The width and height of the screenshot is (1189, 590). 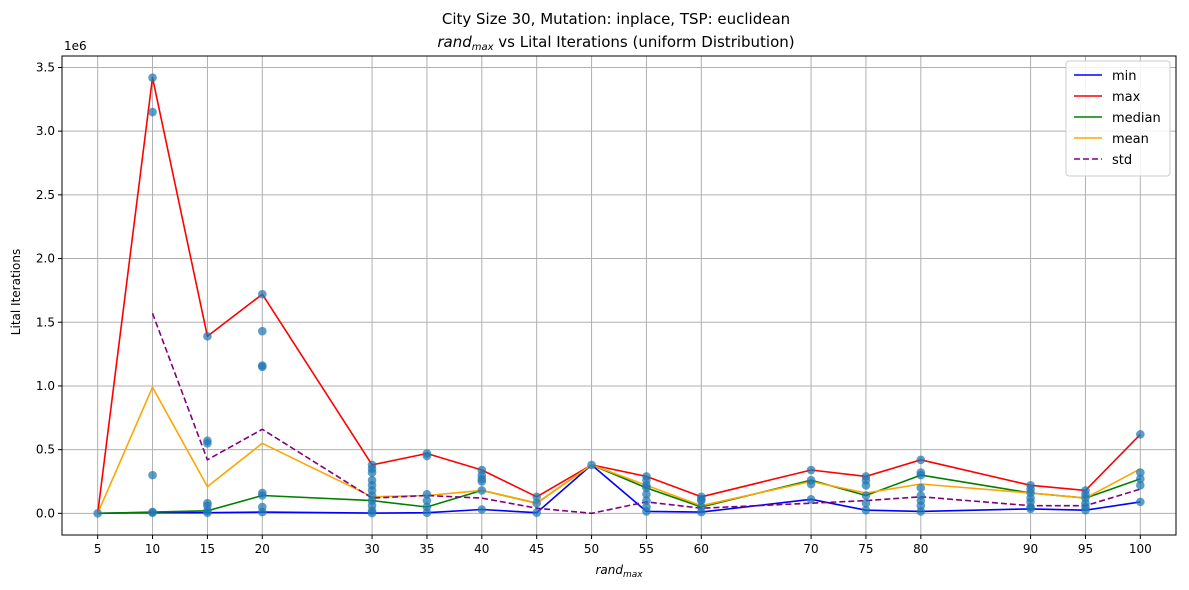 What do you see at coordinates (1124, 76) in the screenshot?
I see `legend-label-min: min` at bounding box center [1124, 76].